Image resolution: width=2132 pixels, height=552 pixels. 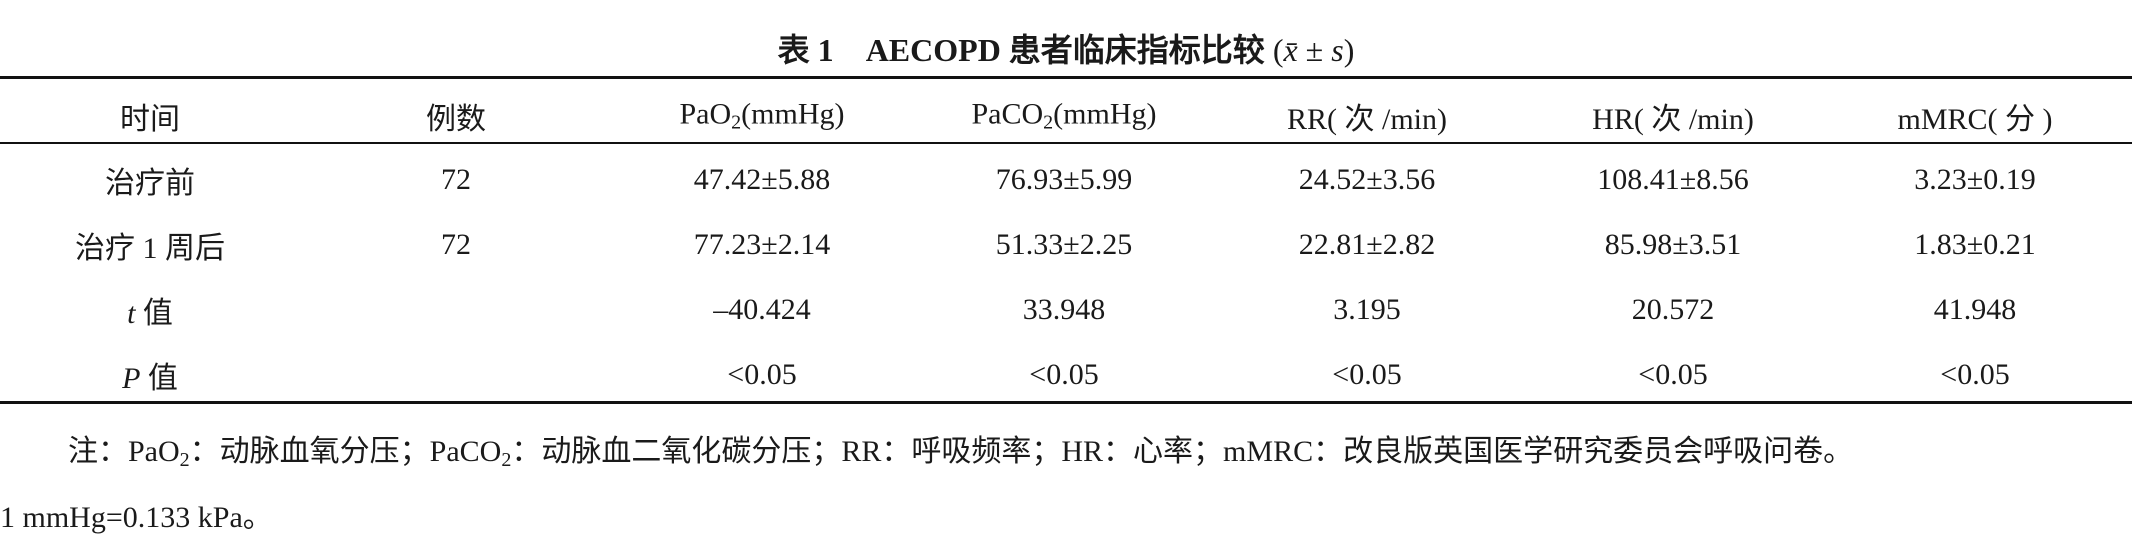 I want to click on text: RR( 次 /min), so click(x=1367, y=119).